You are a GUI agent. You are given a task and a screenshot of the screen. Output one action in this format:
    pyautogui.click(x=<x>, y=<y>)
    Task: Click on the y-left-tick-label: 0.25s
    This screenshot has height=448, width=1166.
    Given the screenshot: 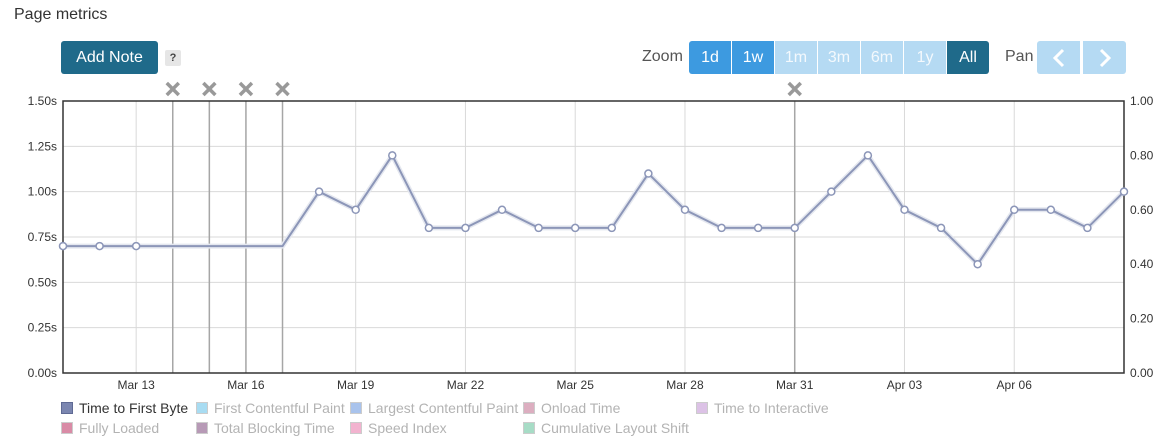 What is the action you would take?
    pyautogui.click(x=42, y=328)
    